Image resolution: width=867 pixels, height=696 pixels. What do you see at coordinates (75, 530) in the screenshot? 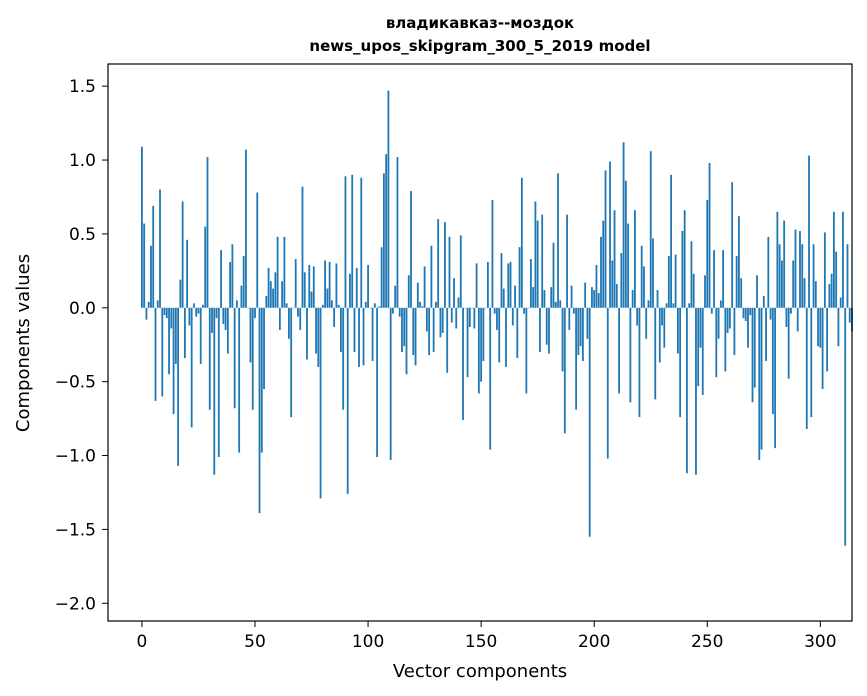
I see `y-tick-label: −1.5` at bounding box center [75, 530].